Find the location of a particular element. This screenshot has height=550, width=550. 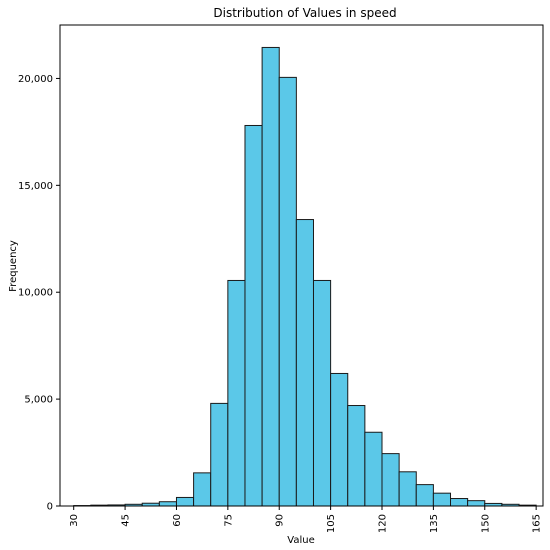

y-tick-label-20000: 20,000 is located at coordinates (35, 79).